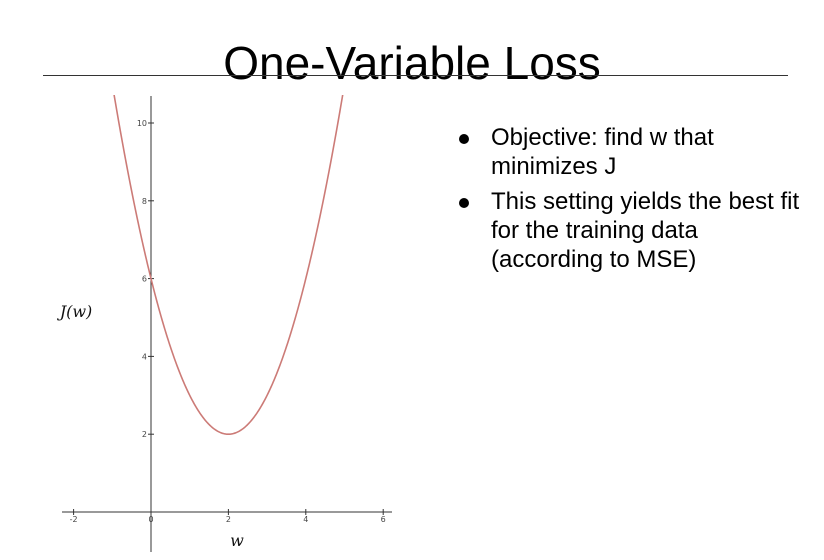 The height and width of the screenshot is (560, 824). I want to click on y-tick-label: 2, so click(144, 434).